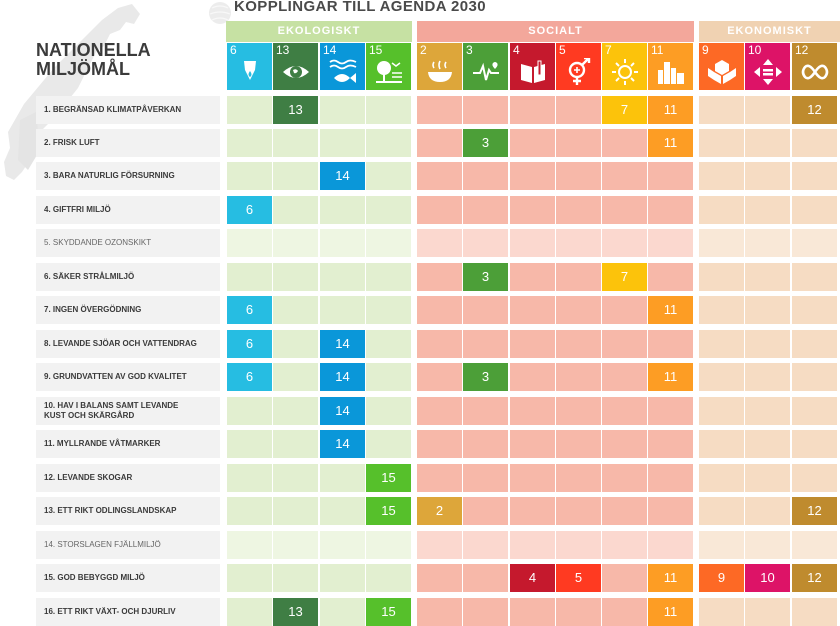 This screenshot has width=840, height=626. What do you see at coordinates (578, 578) in the screenshot?
I see `matrix-cell: 5` at bounding box center [578, 578].